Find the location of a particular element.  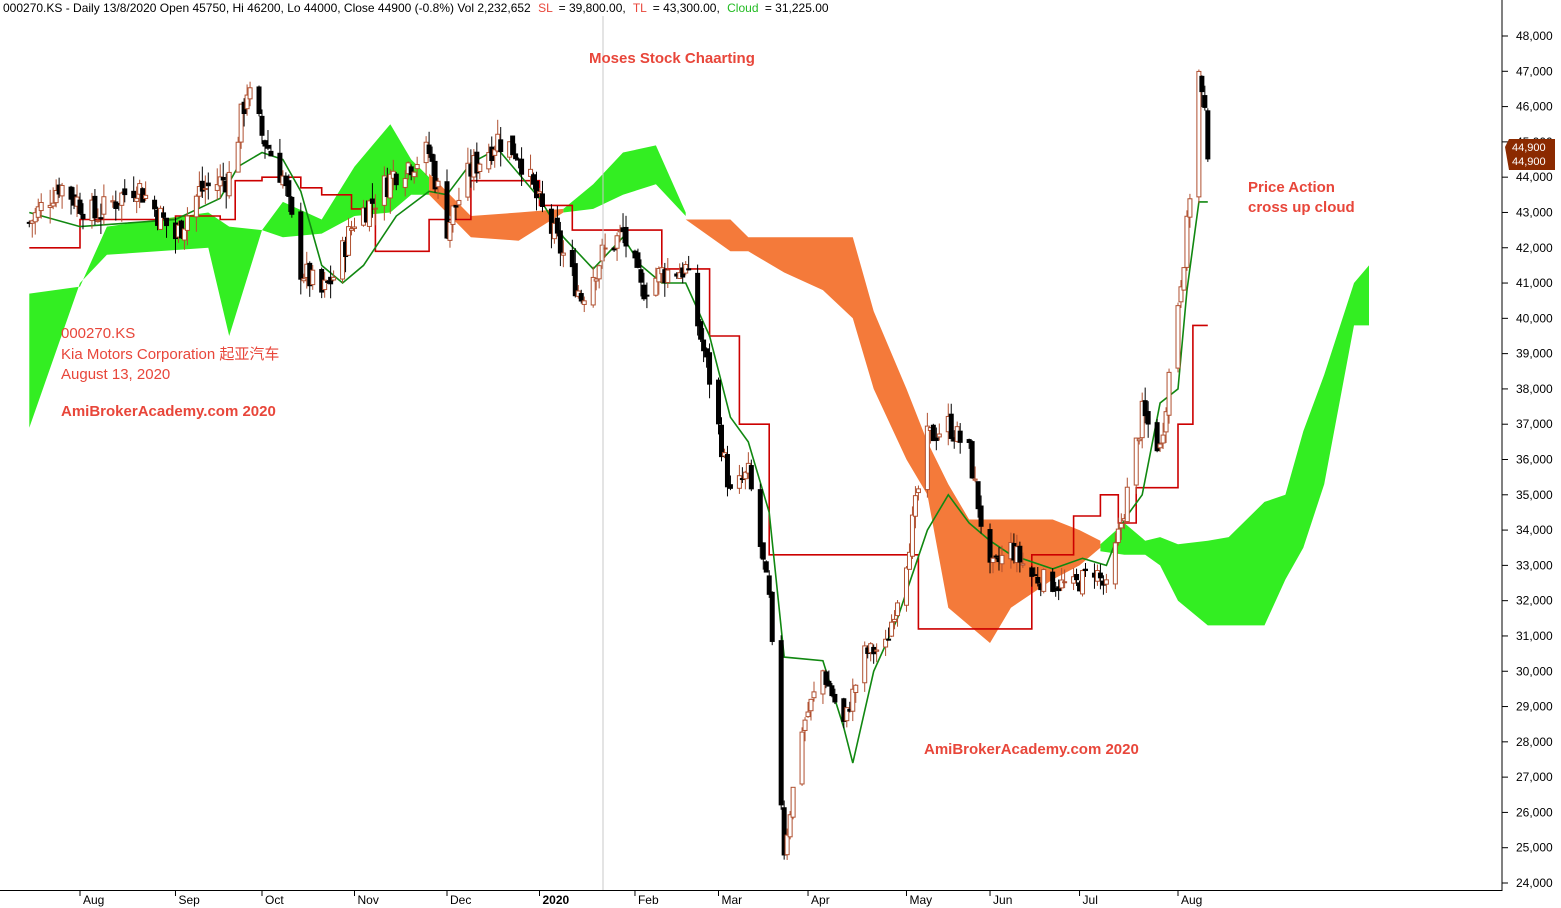

x-tick-label: Jun is located at coordinates (1002, 900).